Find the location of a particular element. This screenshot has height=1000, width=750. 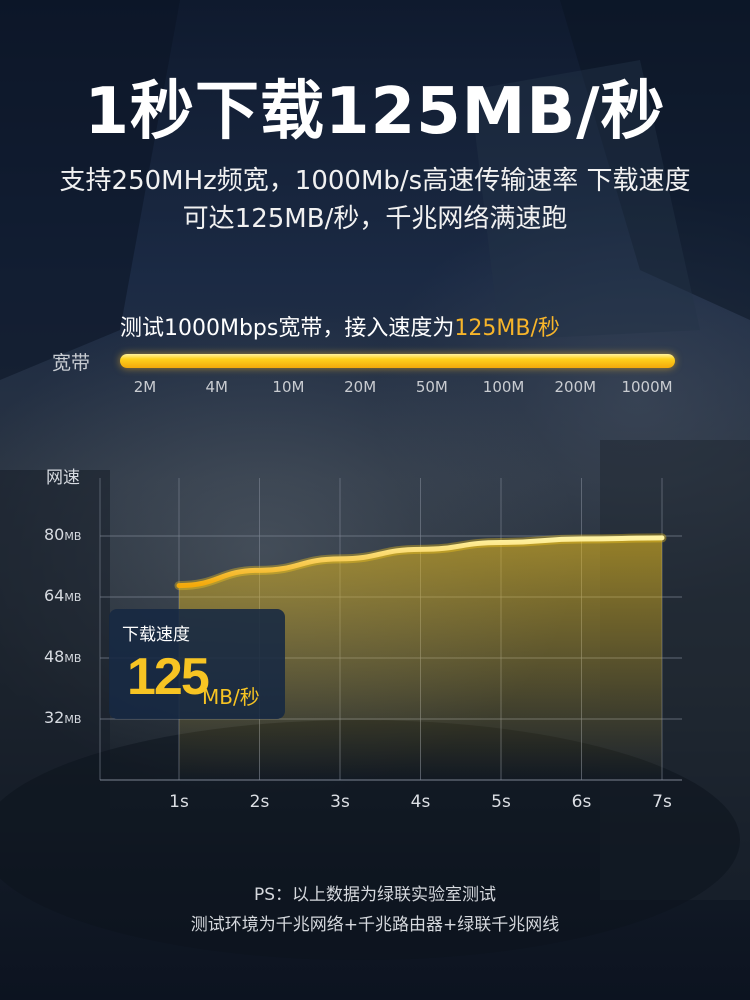

y-tick-value: 48 is located at coordinates (54, 656).